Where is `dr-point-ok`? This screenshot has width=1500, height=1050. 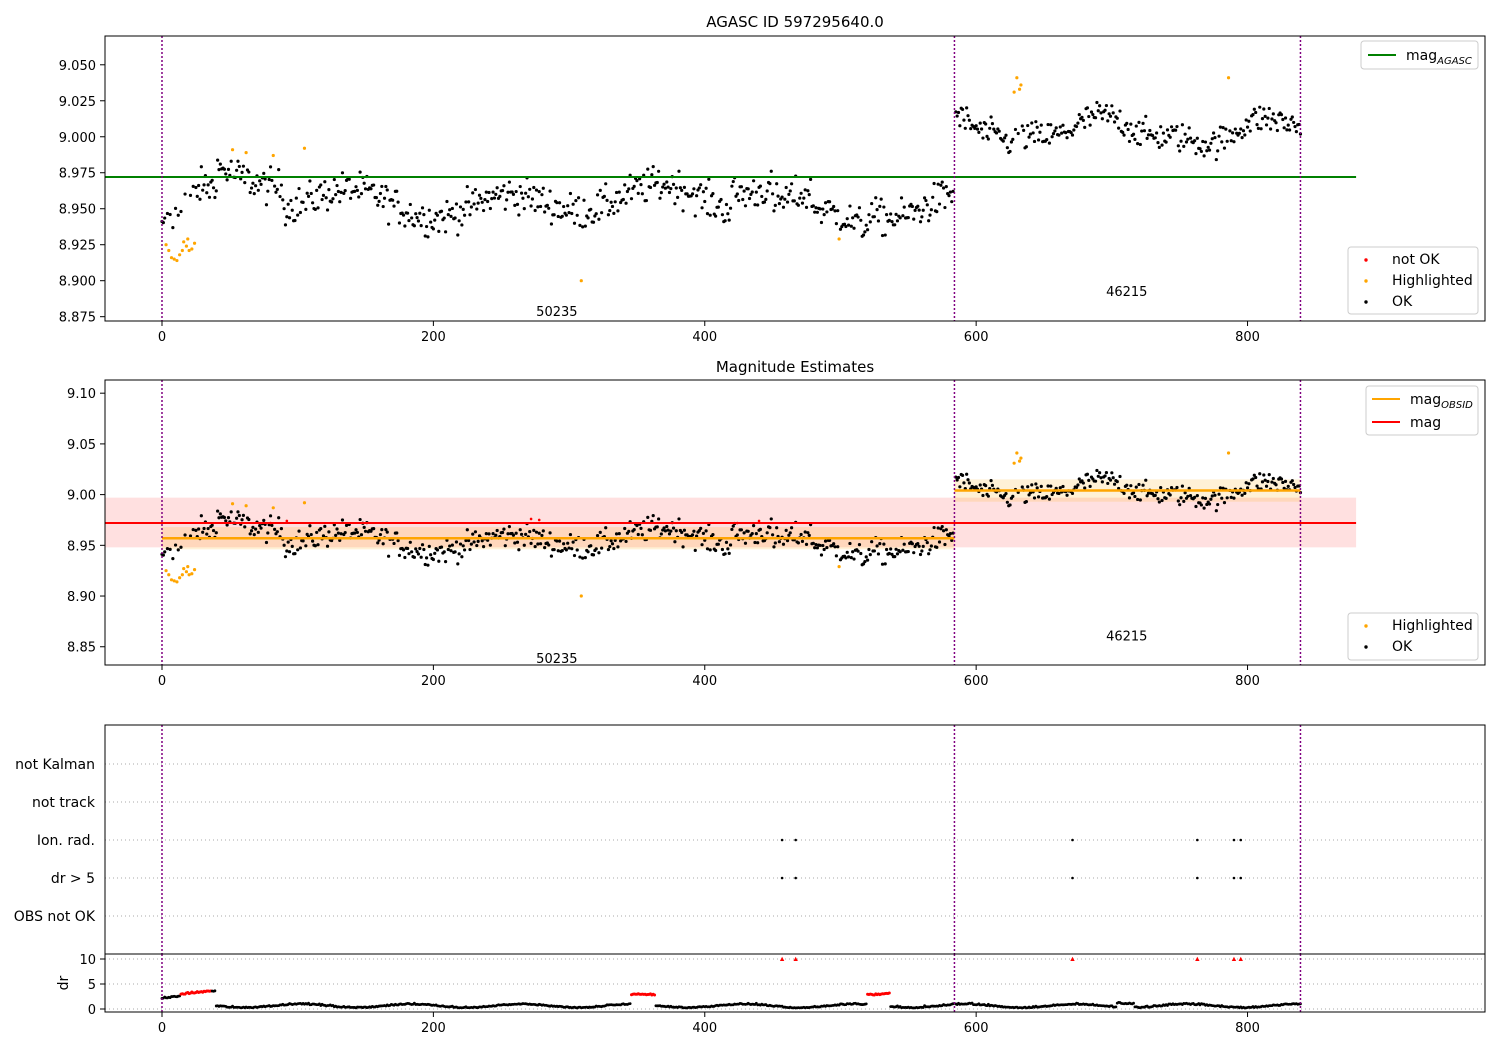 dr-point-ok is located at coordinates (866, 1004).